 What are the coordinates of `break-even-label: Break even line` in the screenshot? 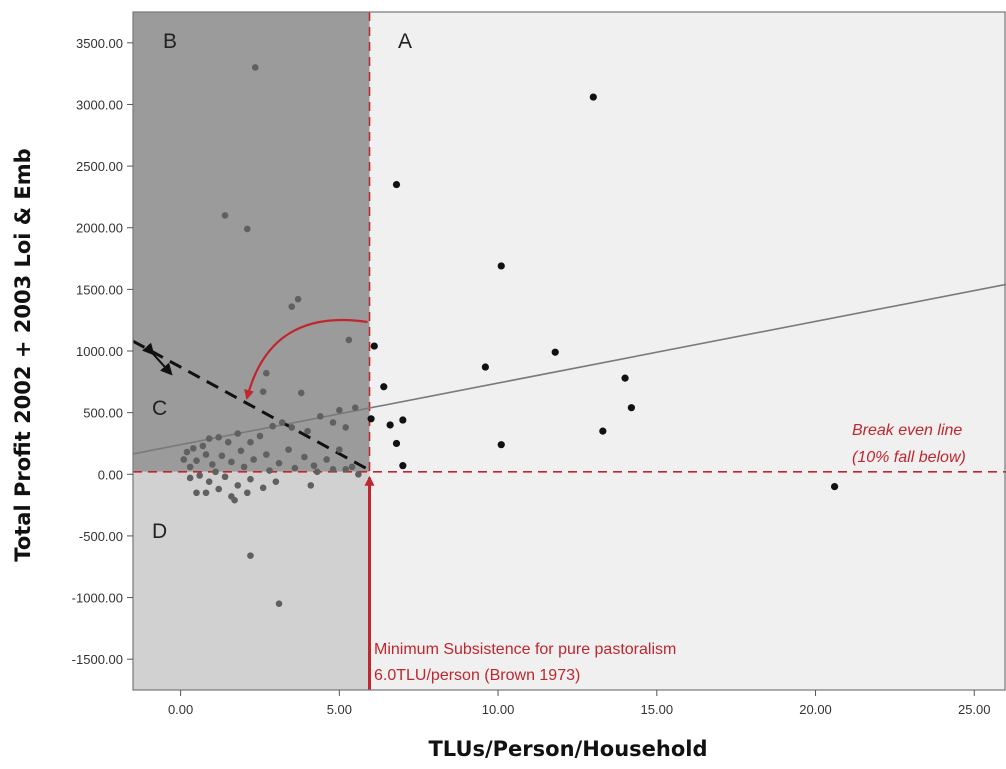 It's located at (907, 430).